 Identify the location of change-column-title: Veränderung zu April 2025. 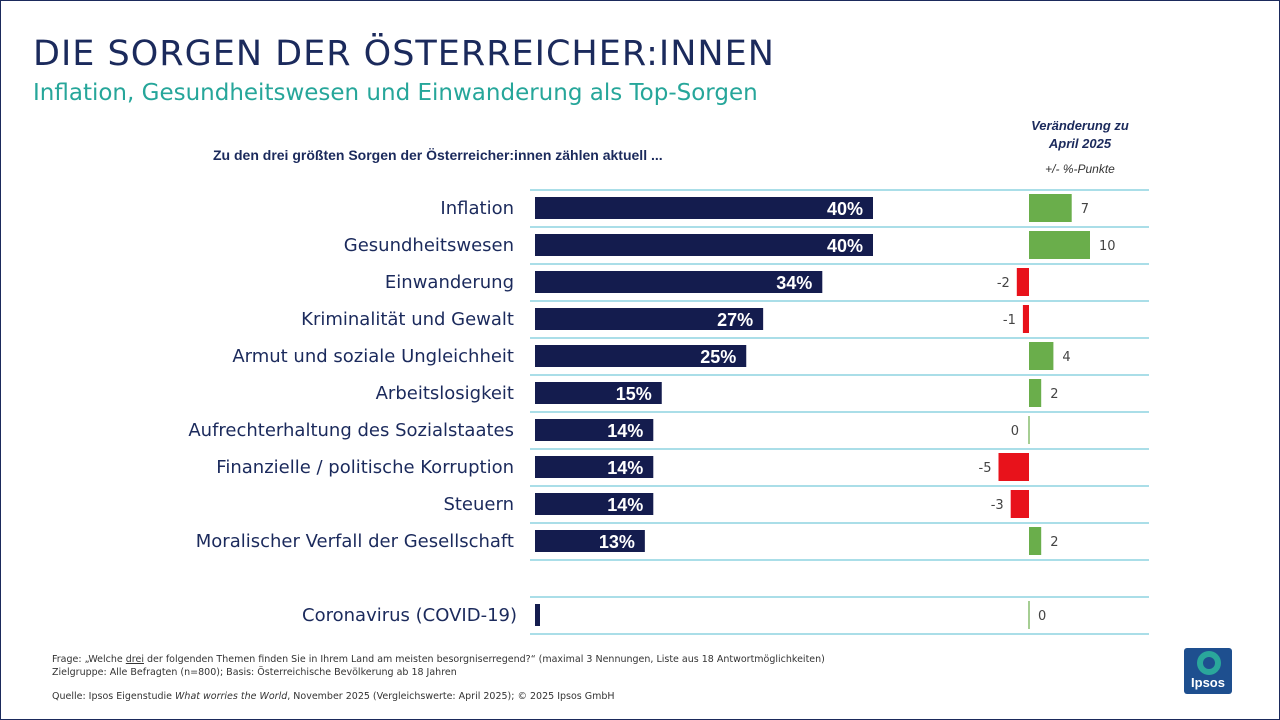
(1080, 134).